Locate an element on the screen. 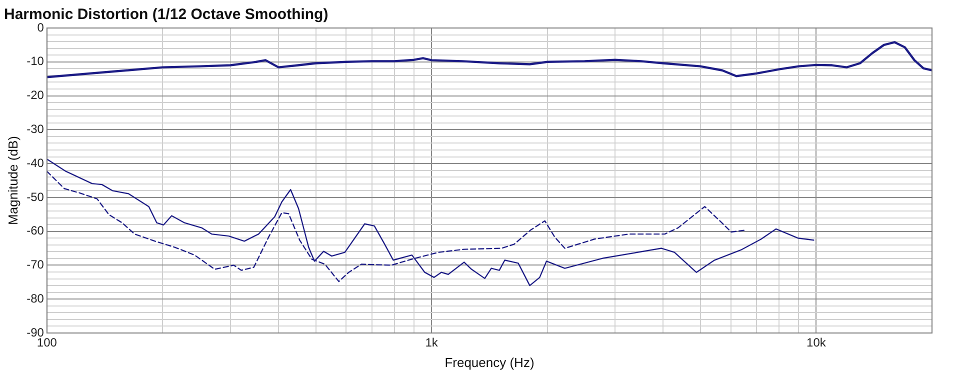 This screenshot has width=962, height=375. y-tick-label: -40 is located at coordinates (35, 163).